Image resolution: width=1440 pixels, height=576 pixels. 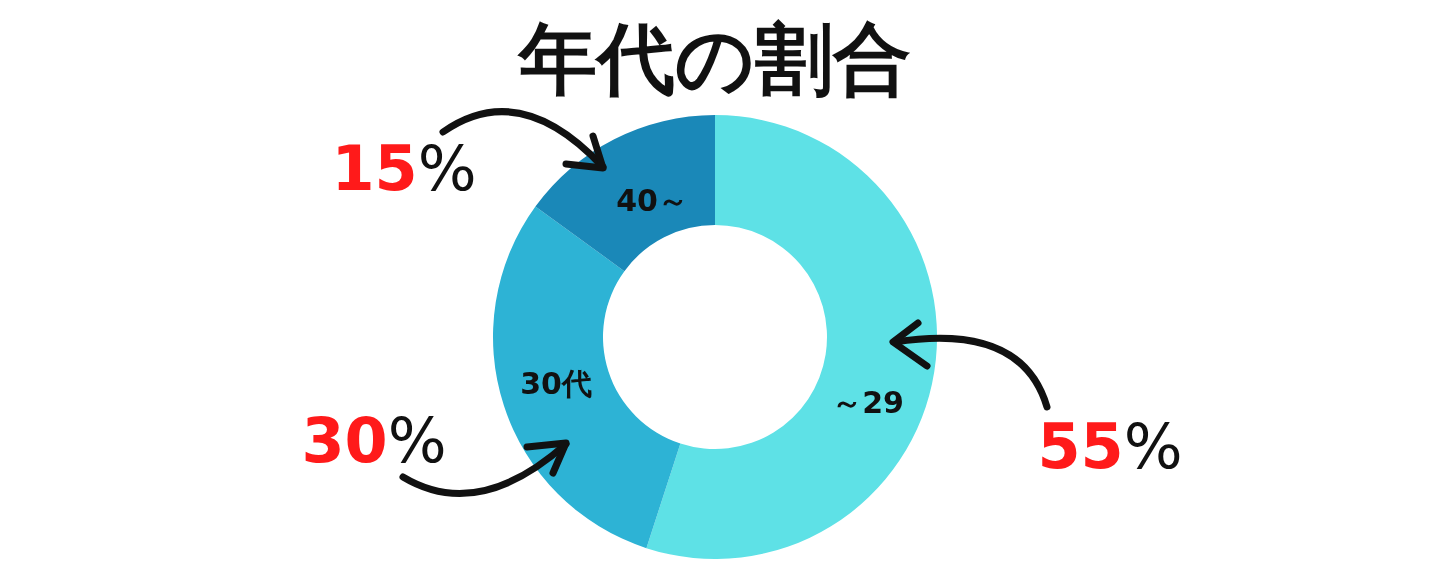 I want to click on chart-title: 年代の割合, so click(x=714, y=59).